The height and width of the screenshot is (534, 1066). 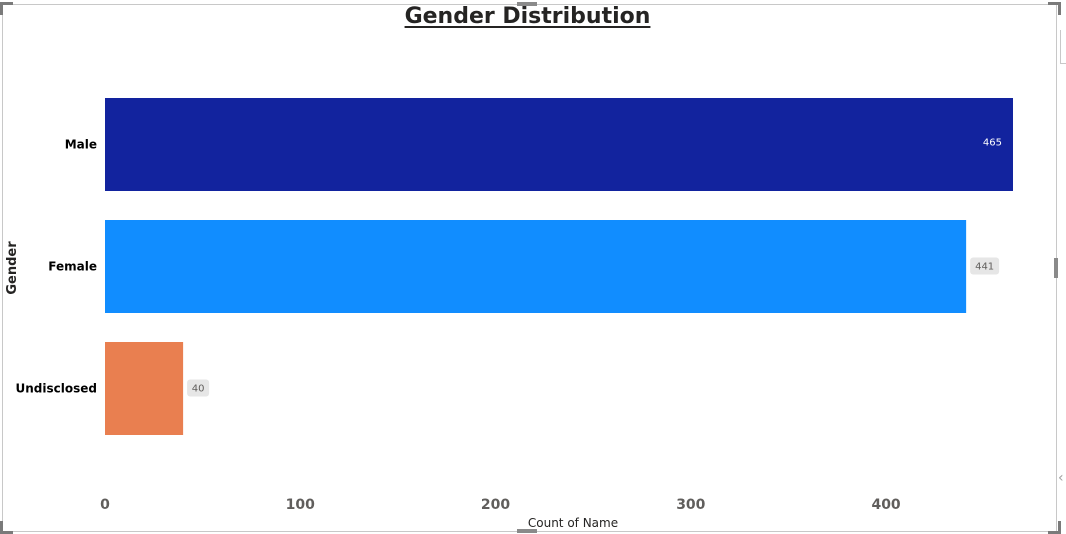 I want to click on bar-female, so click(x=536, y=266).